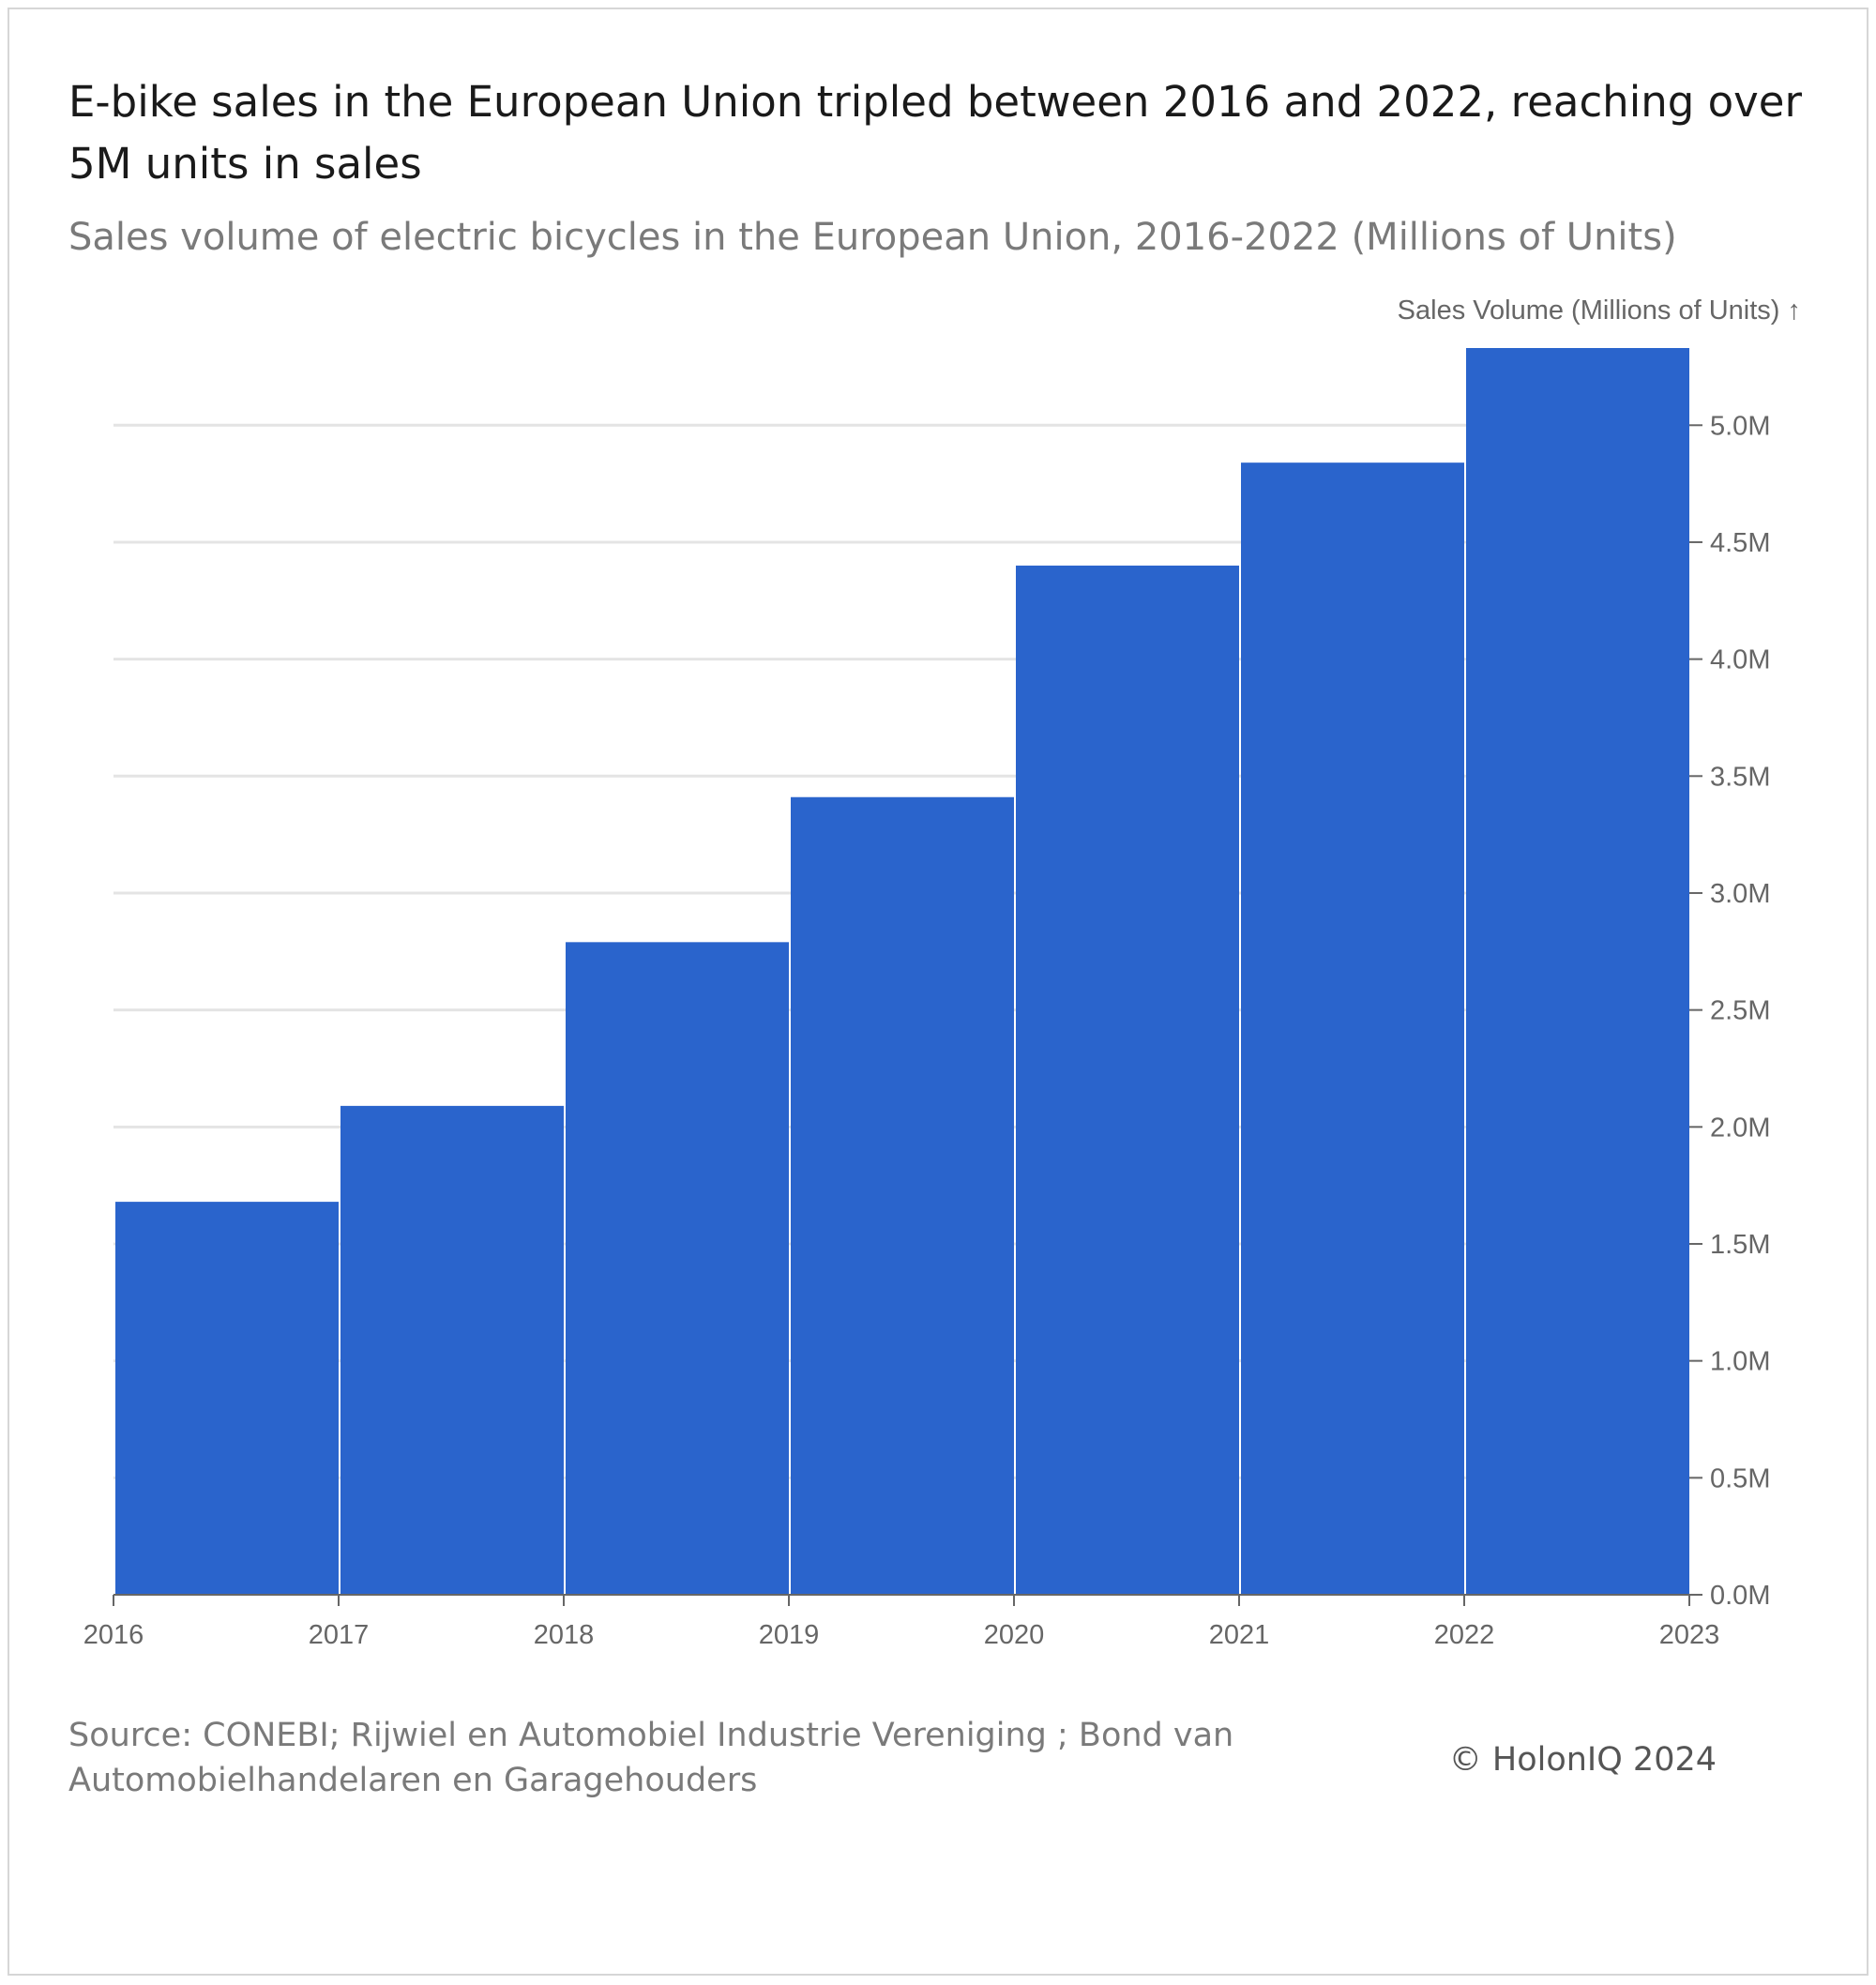 This screenshot has width=1876, height=1985. I want to click on x-tick-label: 2022, so click(1464, 1635).